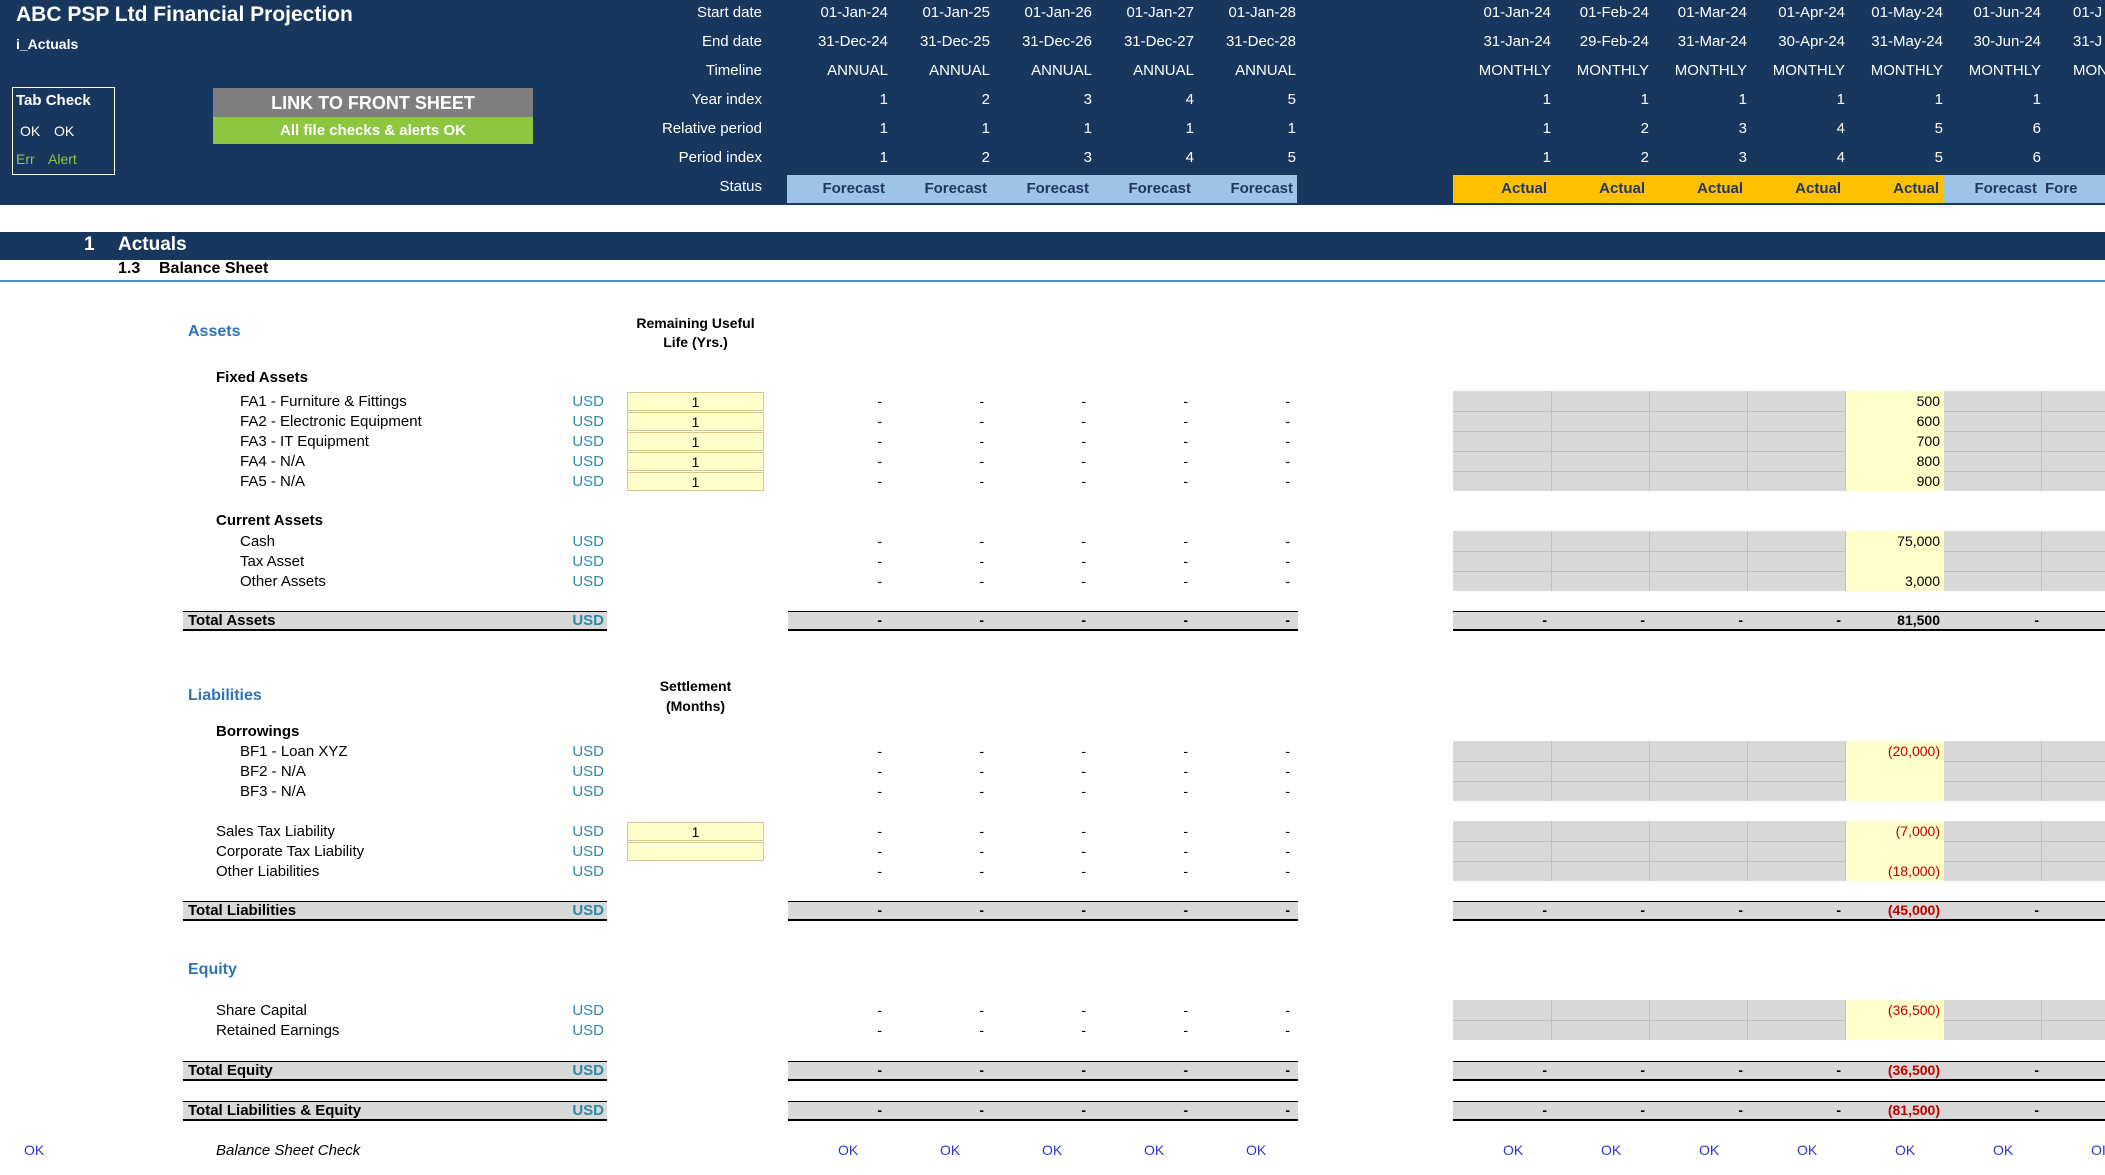 This screenshot has width=2105, height=1175. Describe the element at coordinates (1928, 401) in the screenshot. I see `may-value-cell: 500` at that location.